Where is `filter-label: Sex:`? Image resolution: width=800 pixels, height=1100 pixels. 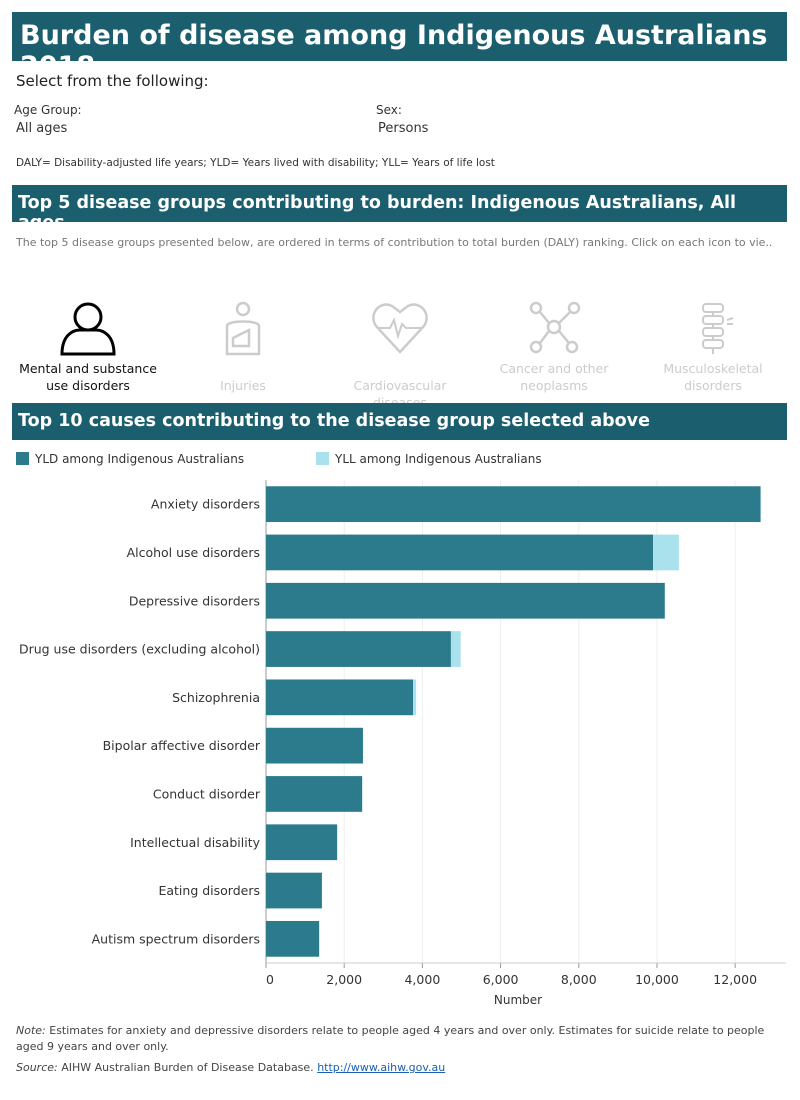
filter-label: Sex: is located at coordinates (389, 110).